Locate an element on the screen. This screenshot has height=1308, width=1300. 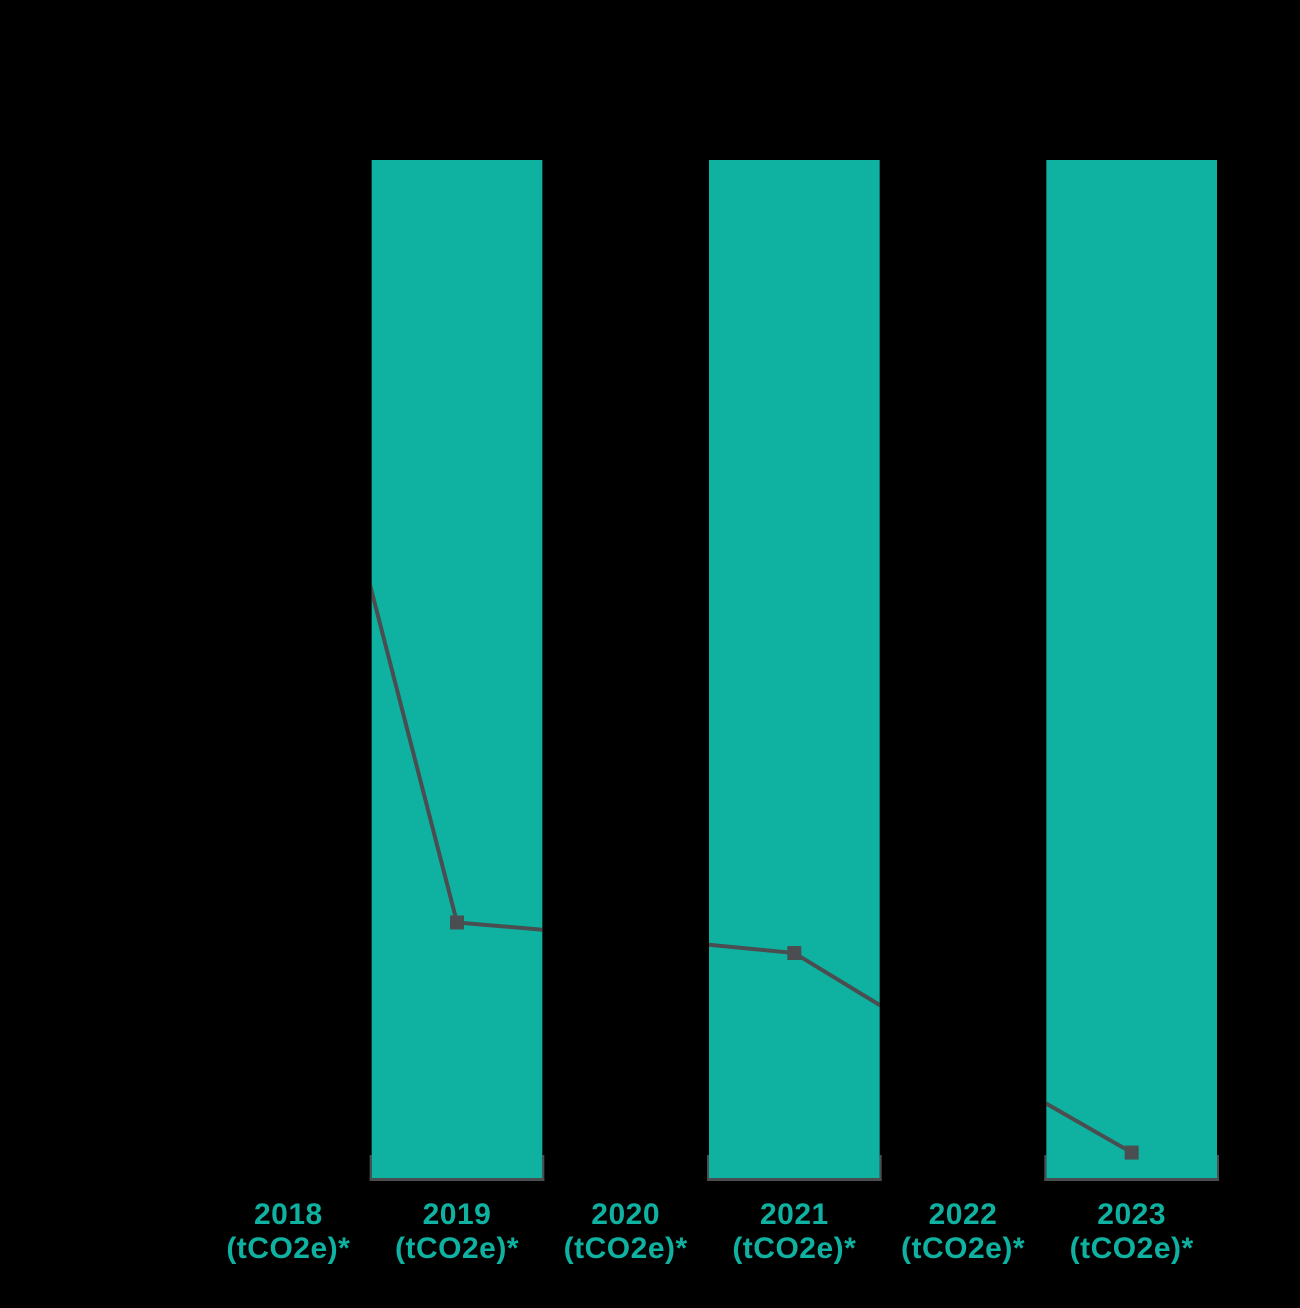
marker-2019 is located at coordinates (457, 922).